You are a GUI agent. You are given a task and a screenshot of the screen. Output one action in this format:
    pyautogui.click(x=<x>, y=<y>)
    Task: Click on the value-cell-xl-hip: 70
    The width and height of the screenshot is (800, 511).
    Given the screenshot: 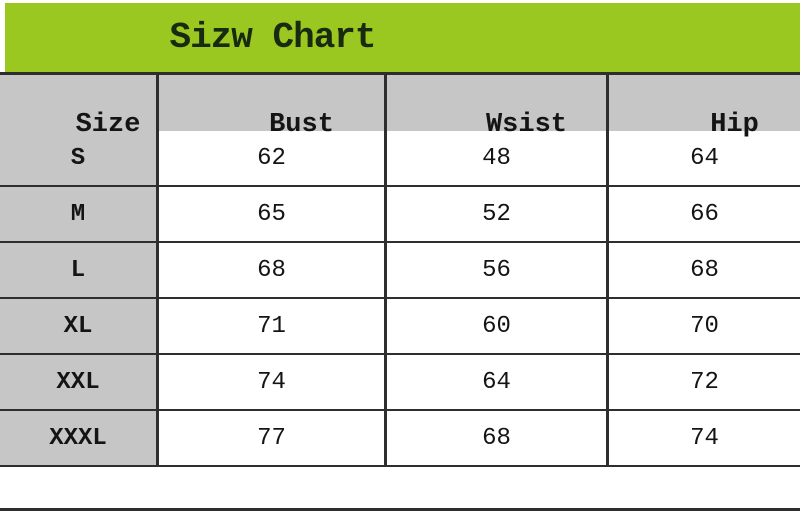 What is the action you would take?
    pyautogui.click(x=703, y=327)
    